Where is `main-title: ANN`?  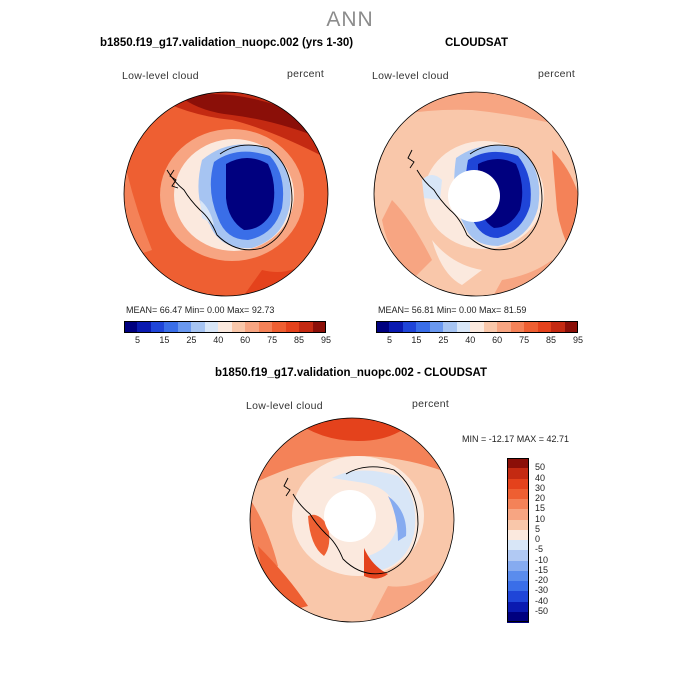
main-title: ANN is located at coordinates (350, 19).